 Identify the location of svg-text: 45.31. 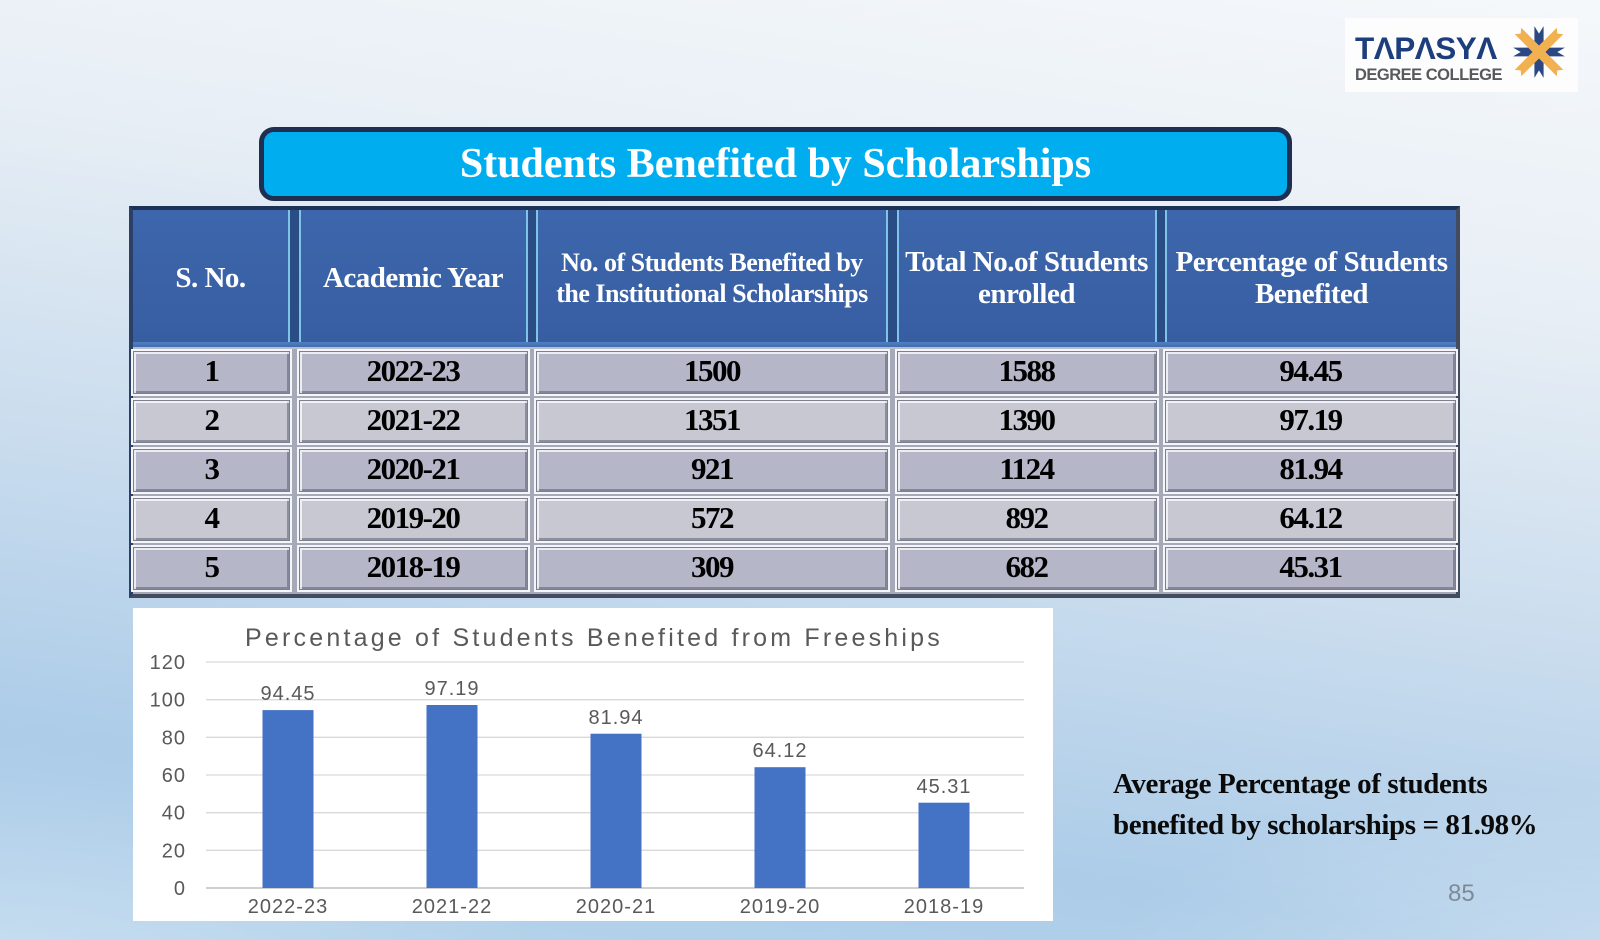
(943, 787).